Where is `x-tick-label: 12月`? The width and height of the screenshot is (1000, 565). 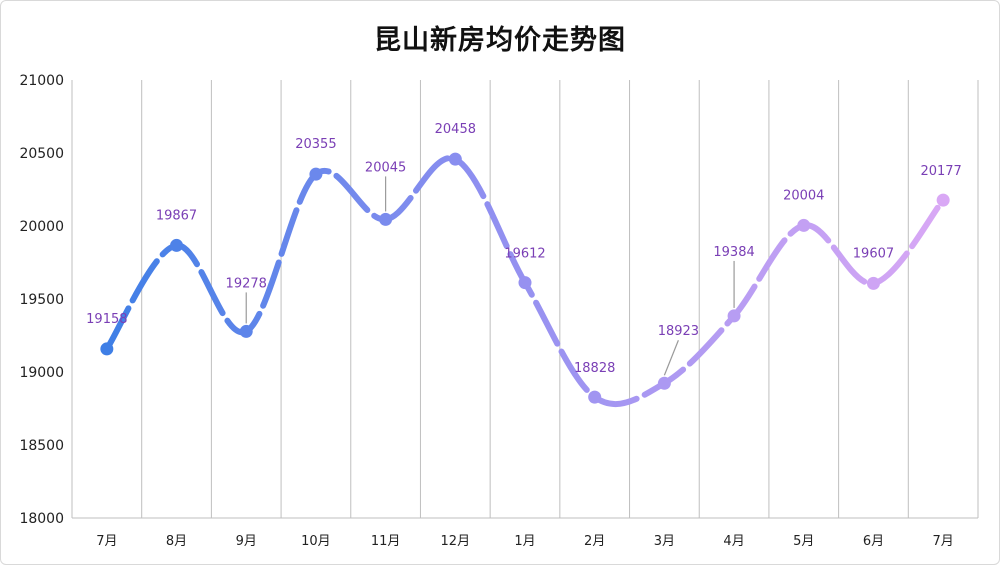
x-tick-label: 12月 is located at coordinates (456, 541).